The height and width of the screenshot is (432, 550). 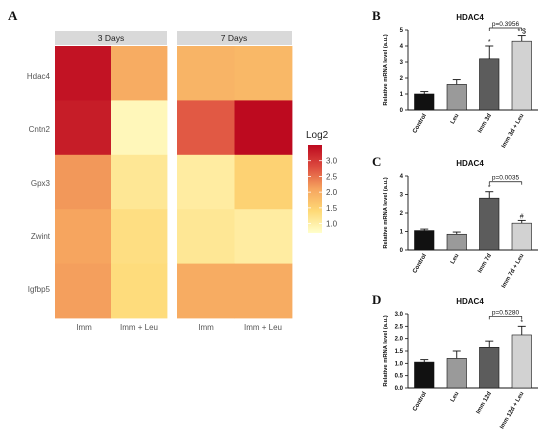 What do you see at coordinates (485, 123) in the screenshot?
I see `x-category-label: Imm 3d` at bounding box center [485, 123].